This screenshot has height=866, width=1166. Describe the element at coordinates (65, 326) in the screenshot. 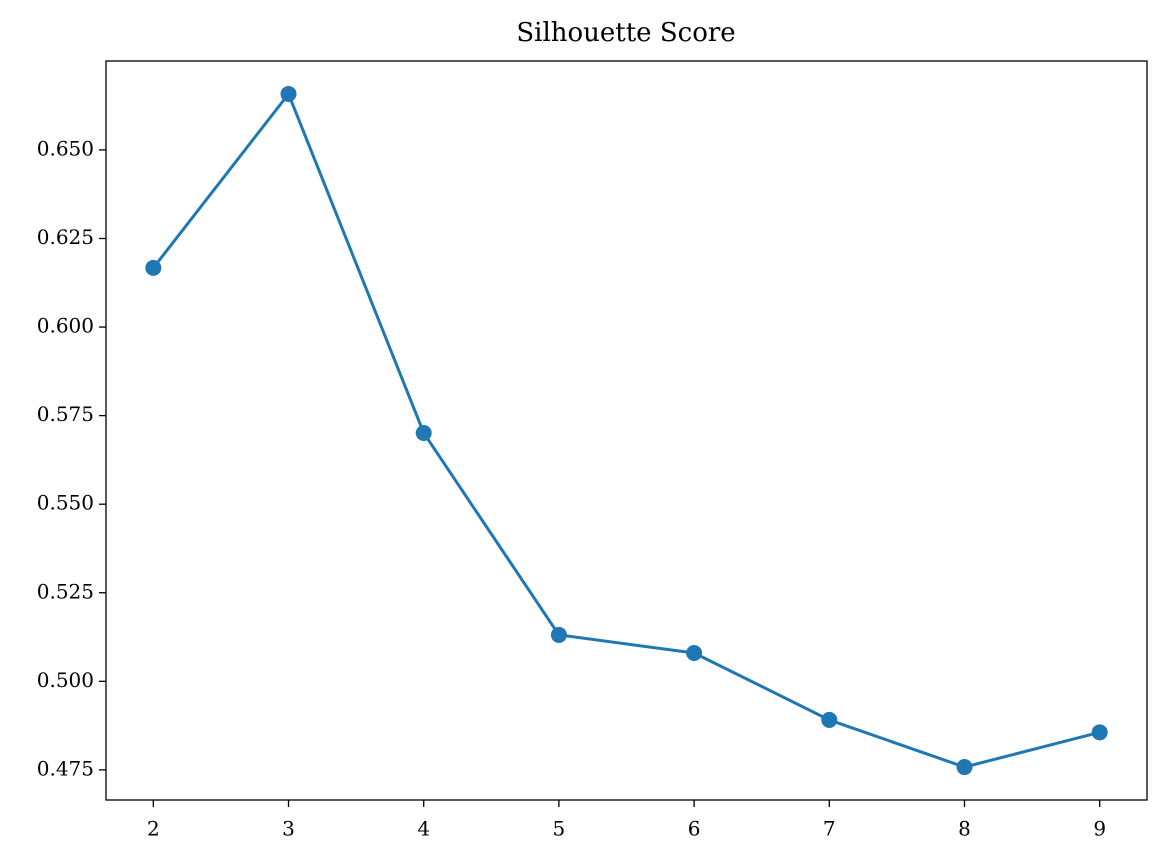

I see `y-tick-label: 0.600` at that location.